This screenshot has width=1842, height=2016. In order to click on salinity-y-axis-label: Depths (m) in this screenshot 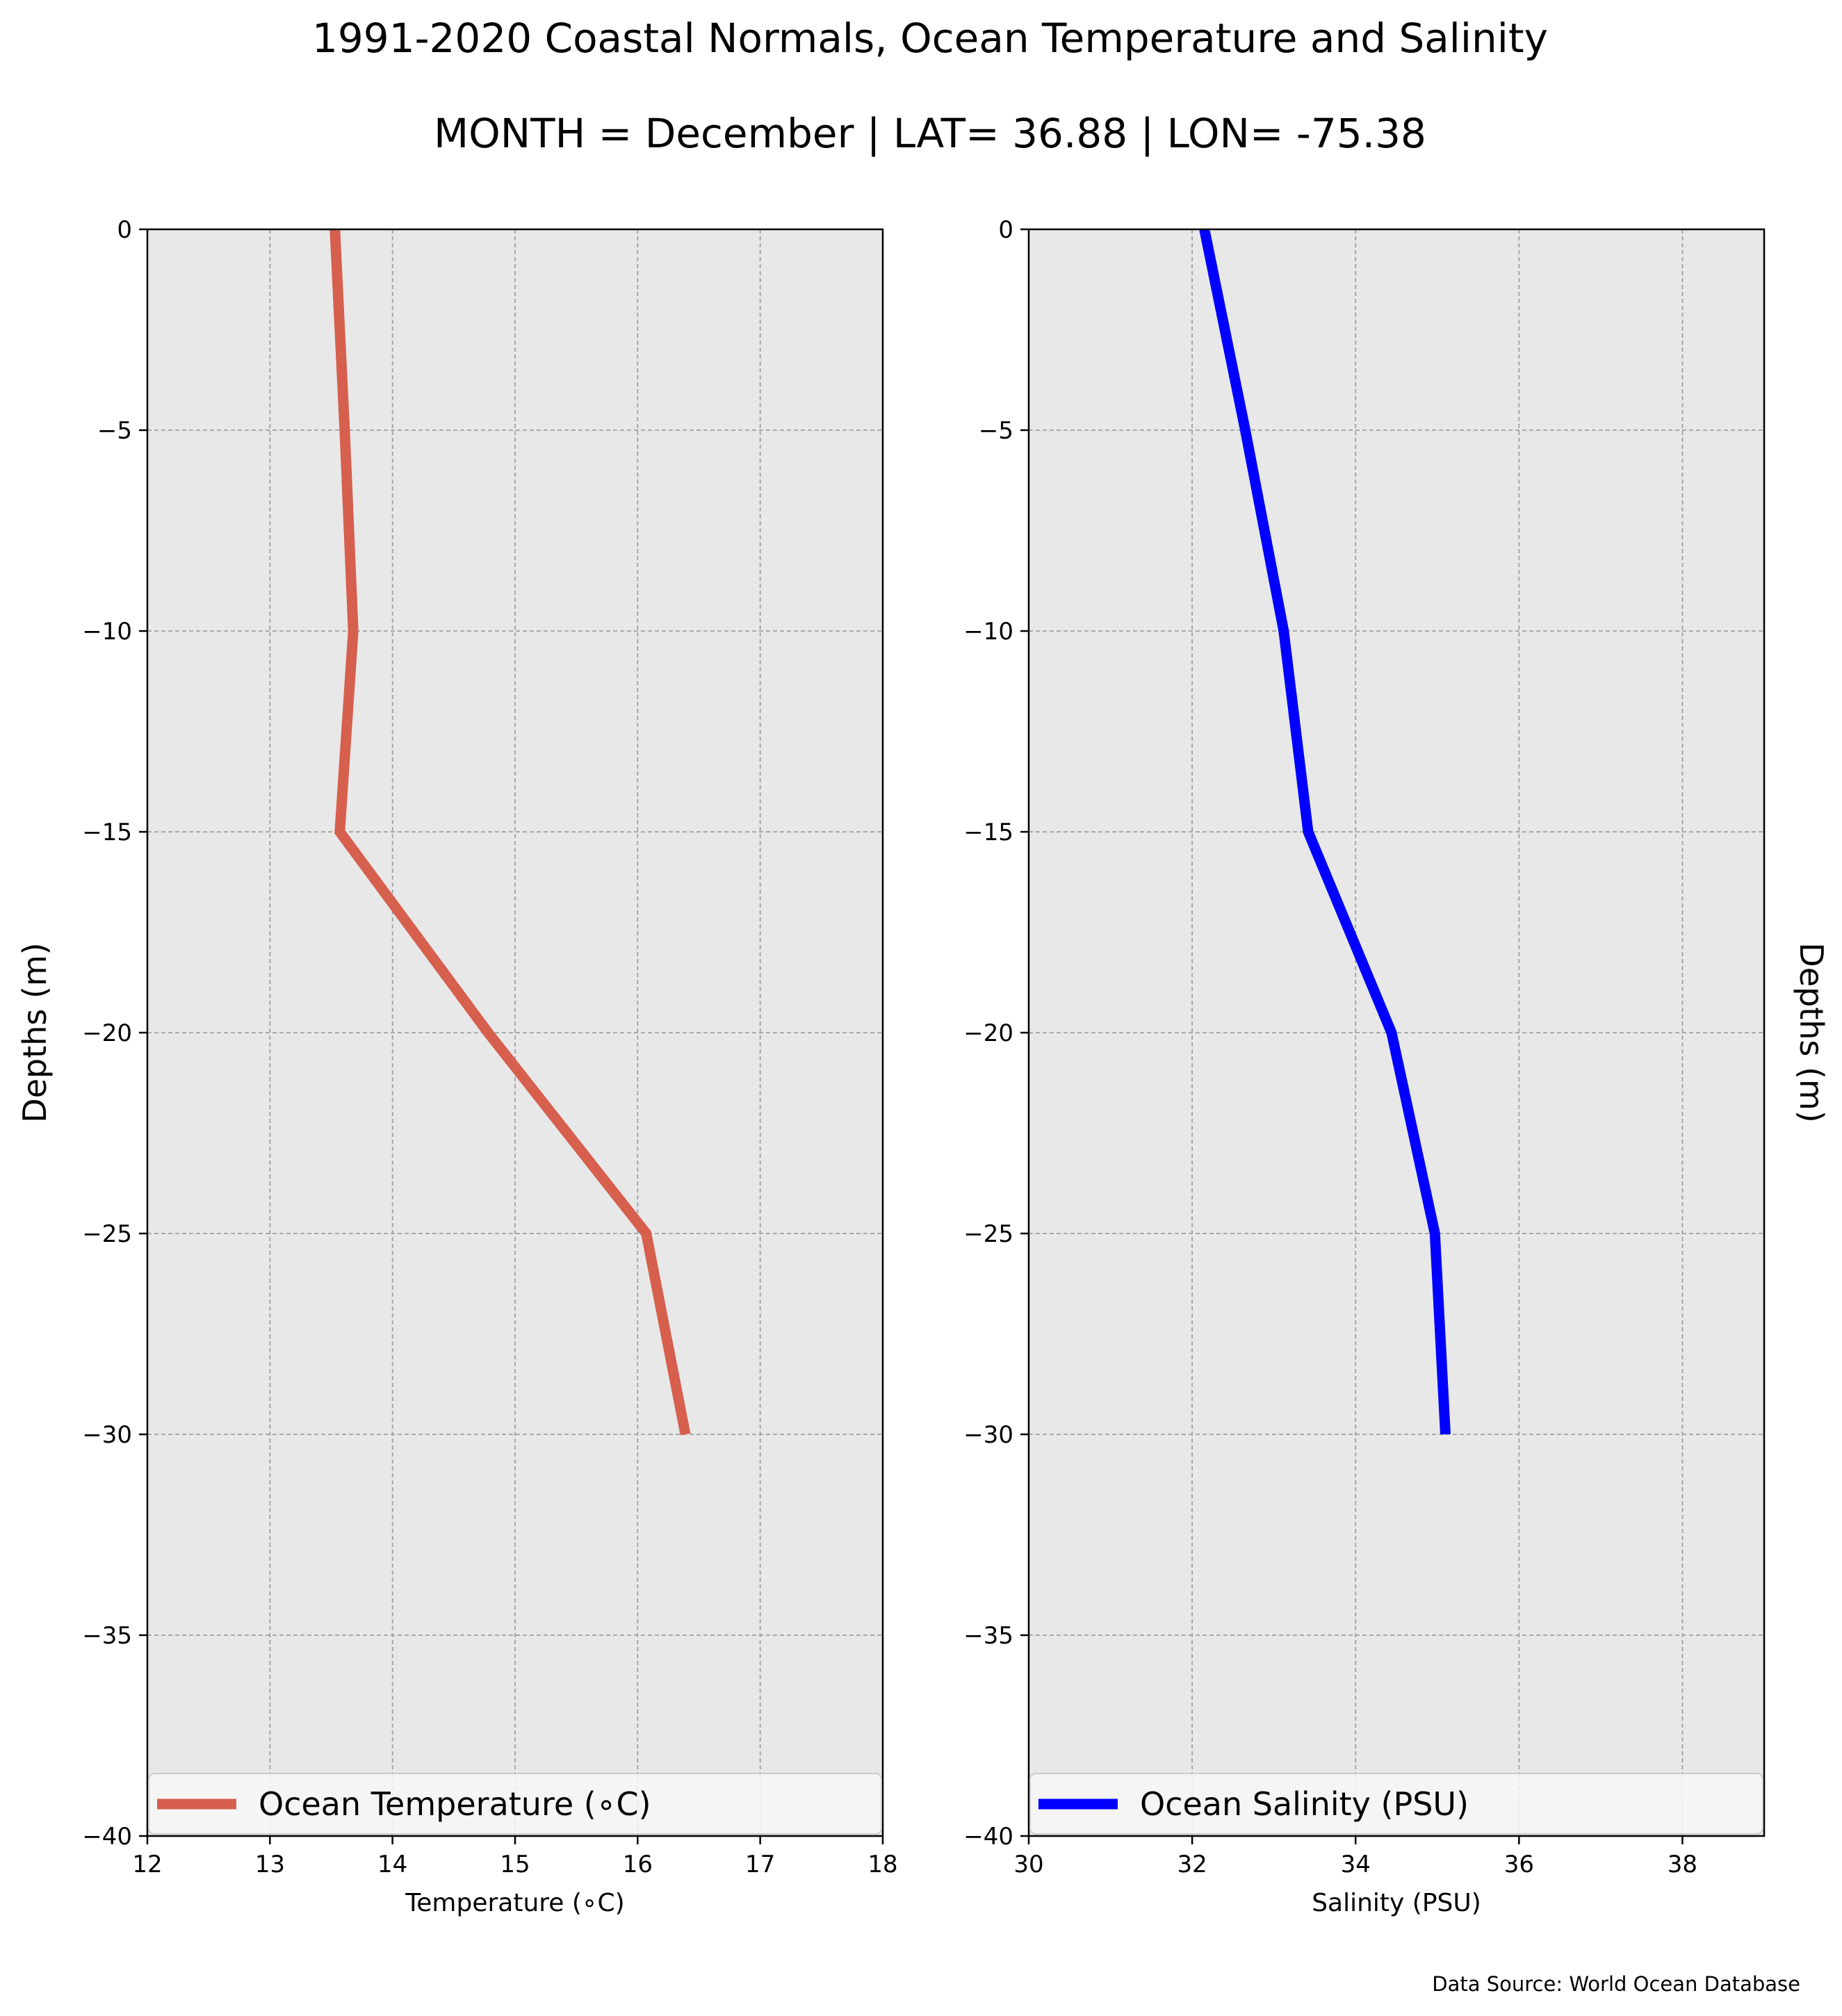, I will do `click(1811, 1032)`.